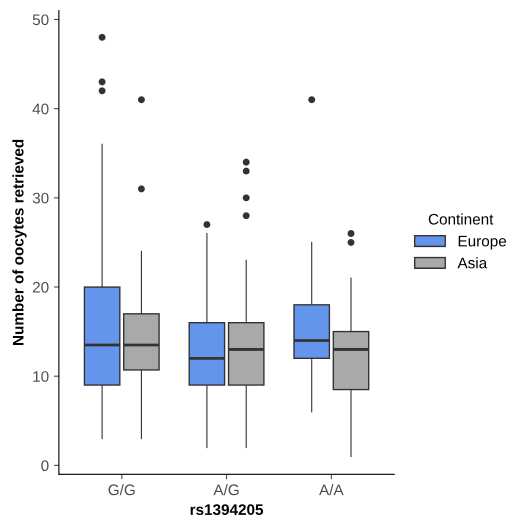 Image resolution: width=512 pixels, height=527 pixels. I want to click on y-tick-label: 20, so click(40, 287).